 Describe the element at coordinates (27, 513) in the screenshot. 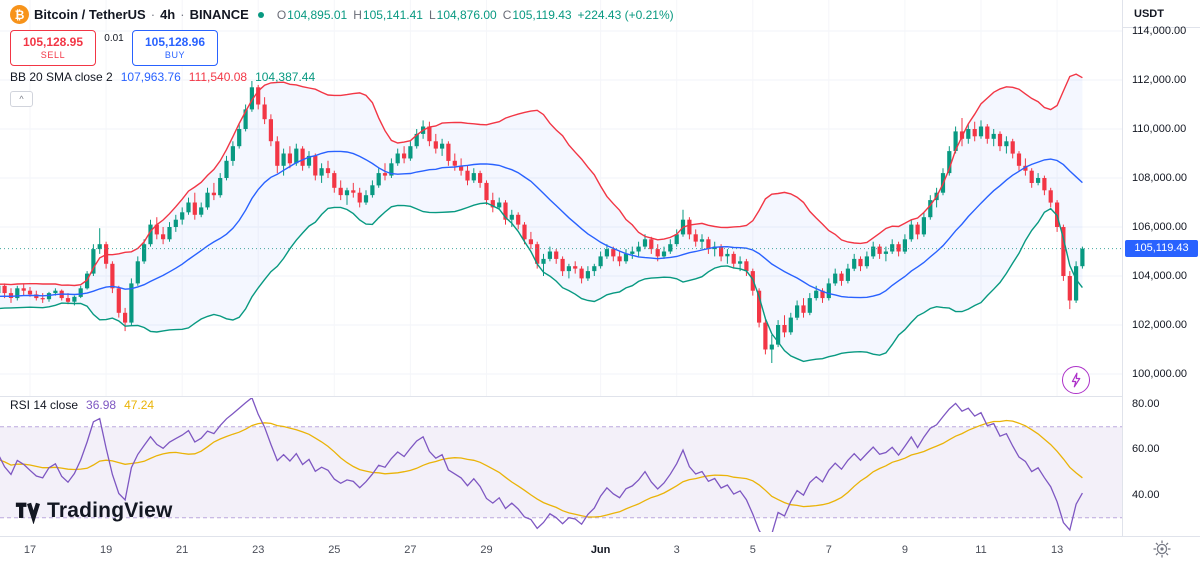

I see `tradingview-logo-icon` at that location.